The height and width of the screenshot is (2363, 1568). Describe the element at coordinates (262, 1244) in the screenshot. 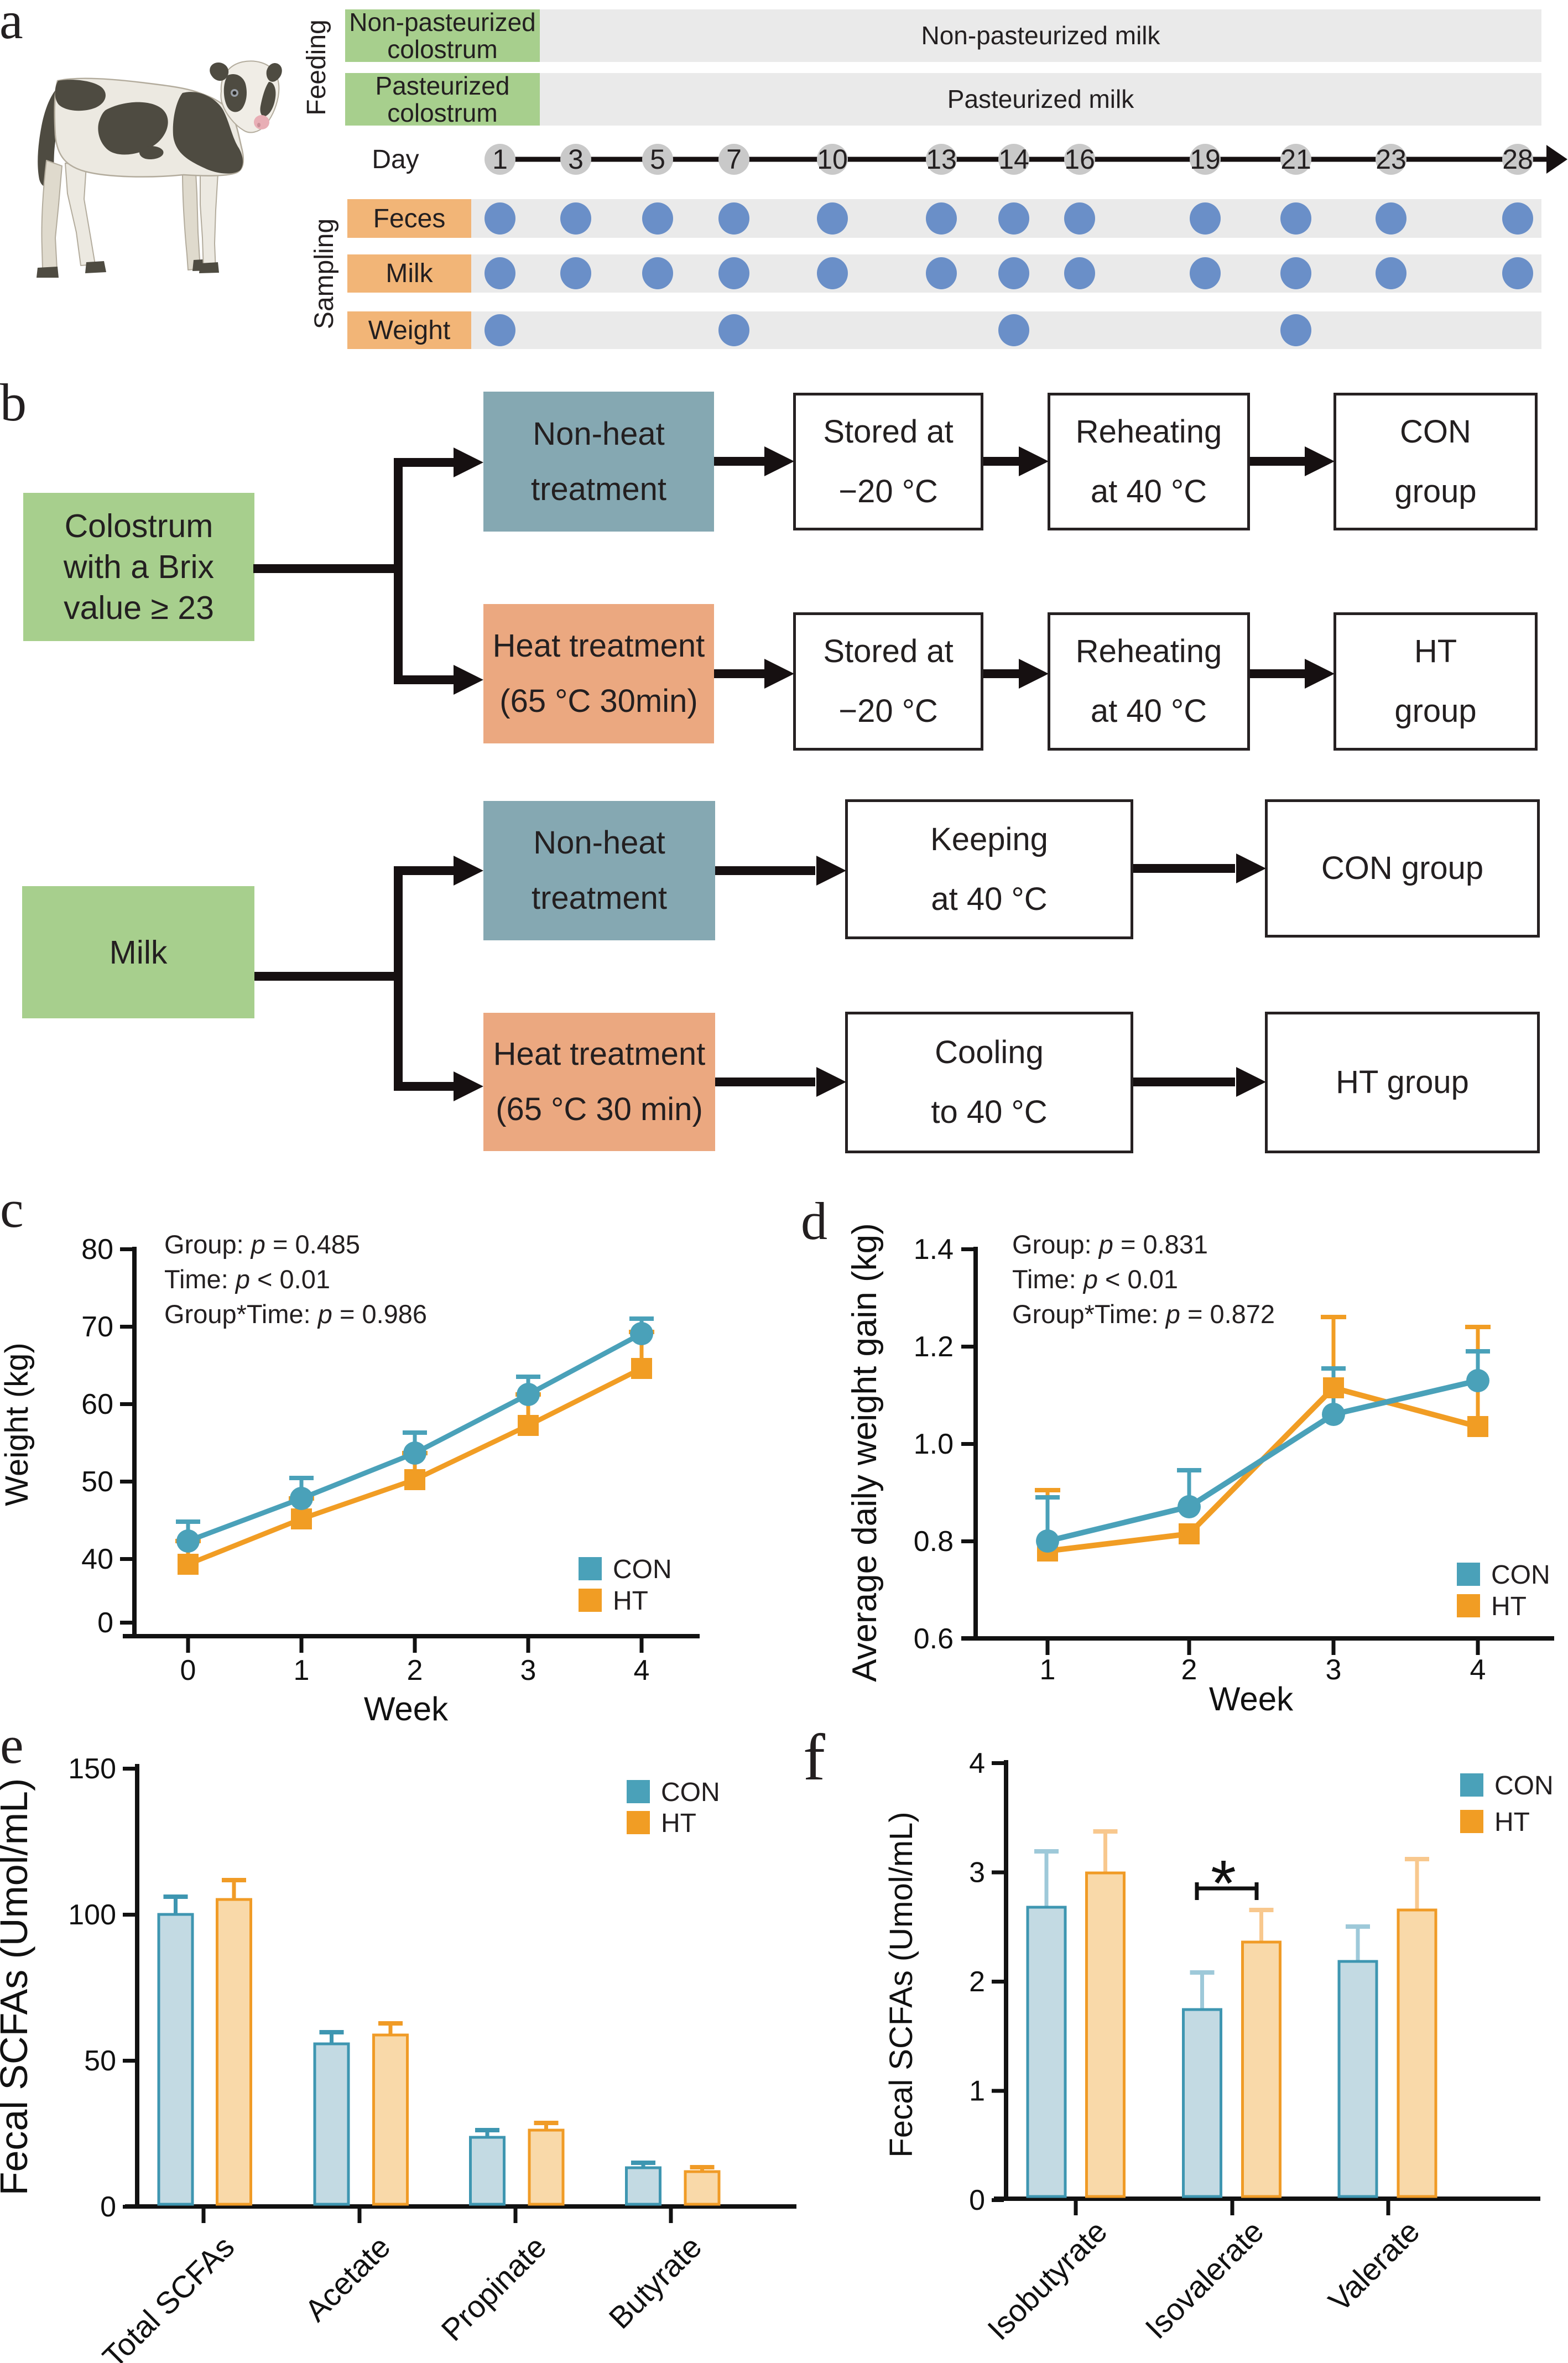

I see `svg-text: Group: p = 0.485` at that location.